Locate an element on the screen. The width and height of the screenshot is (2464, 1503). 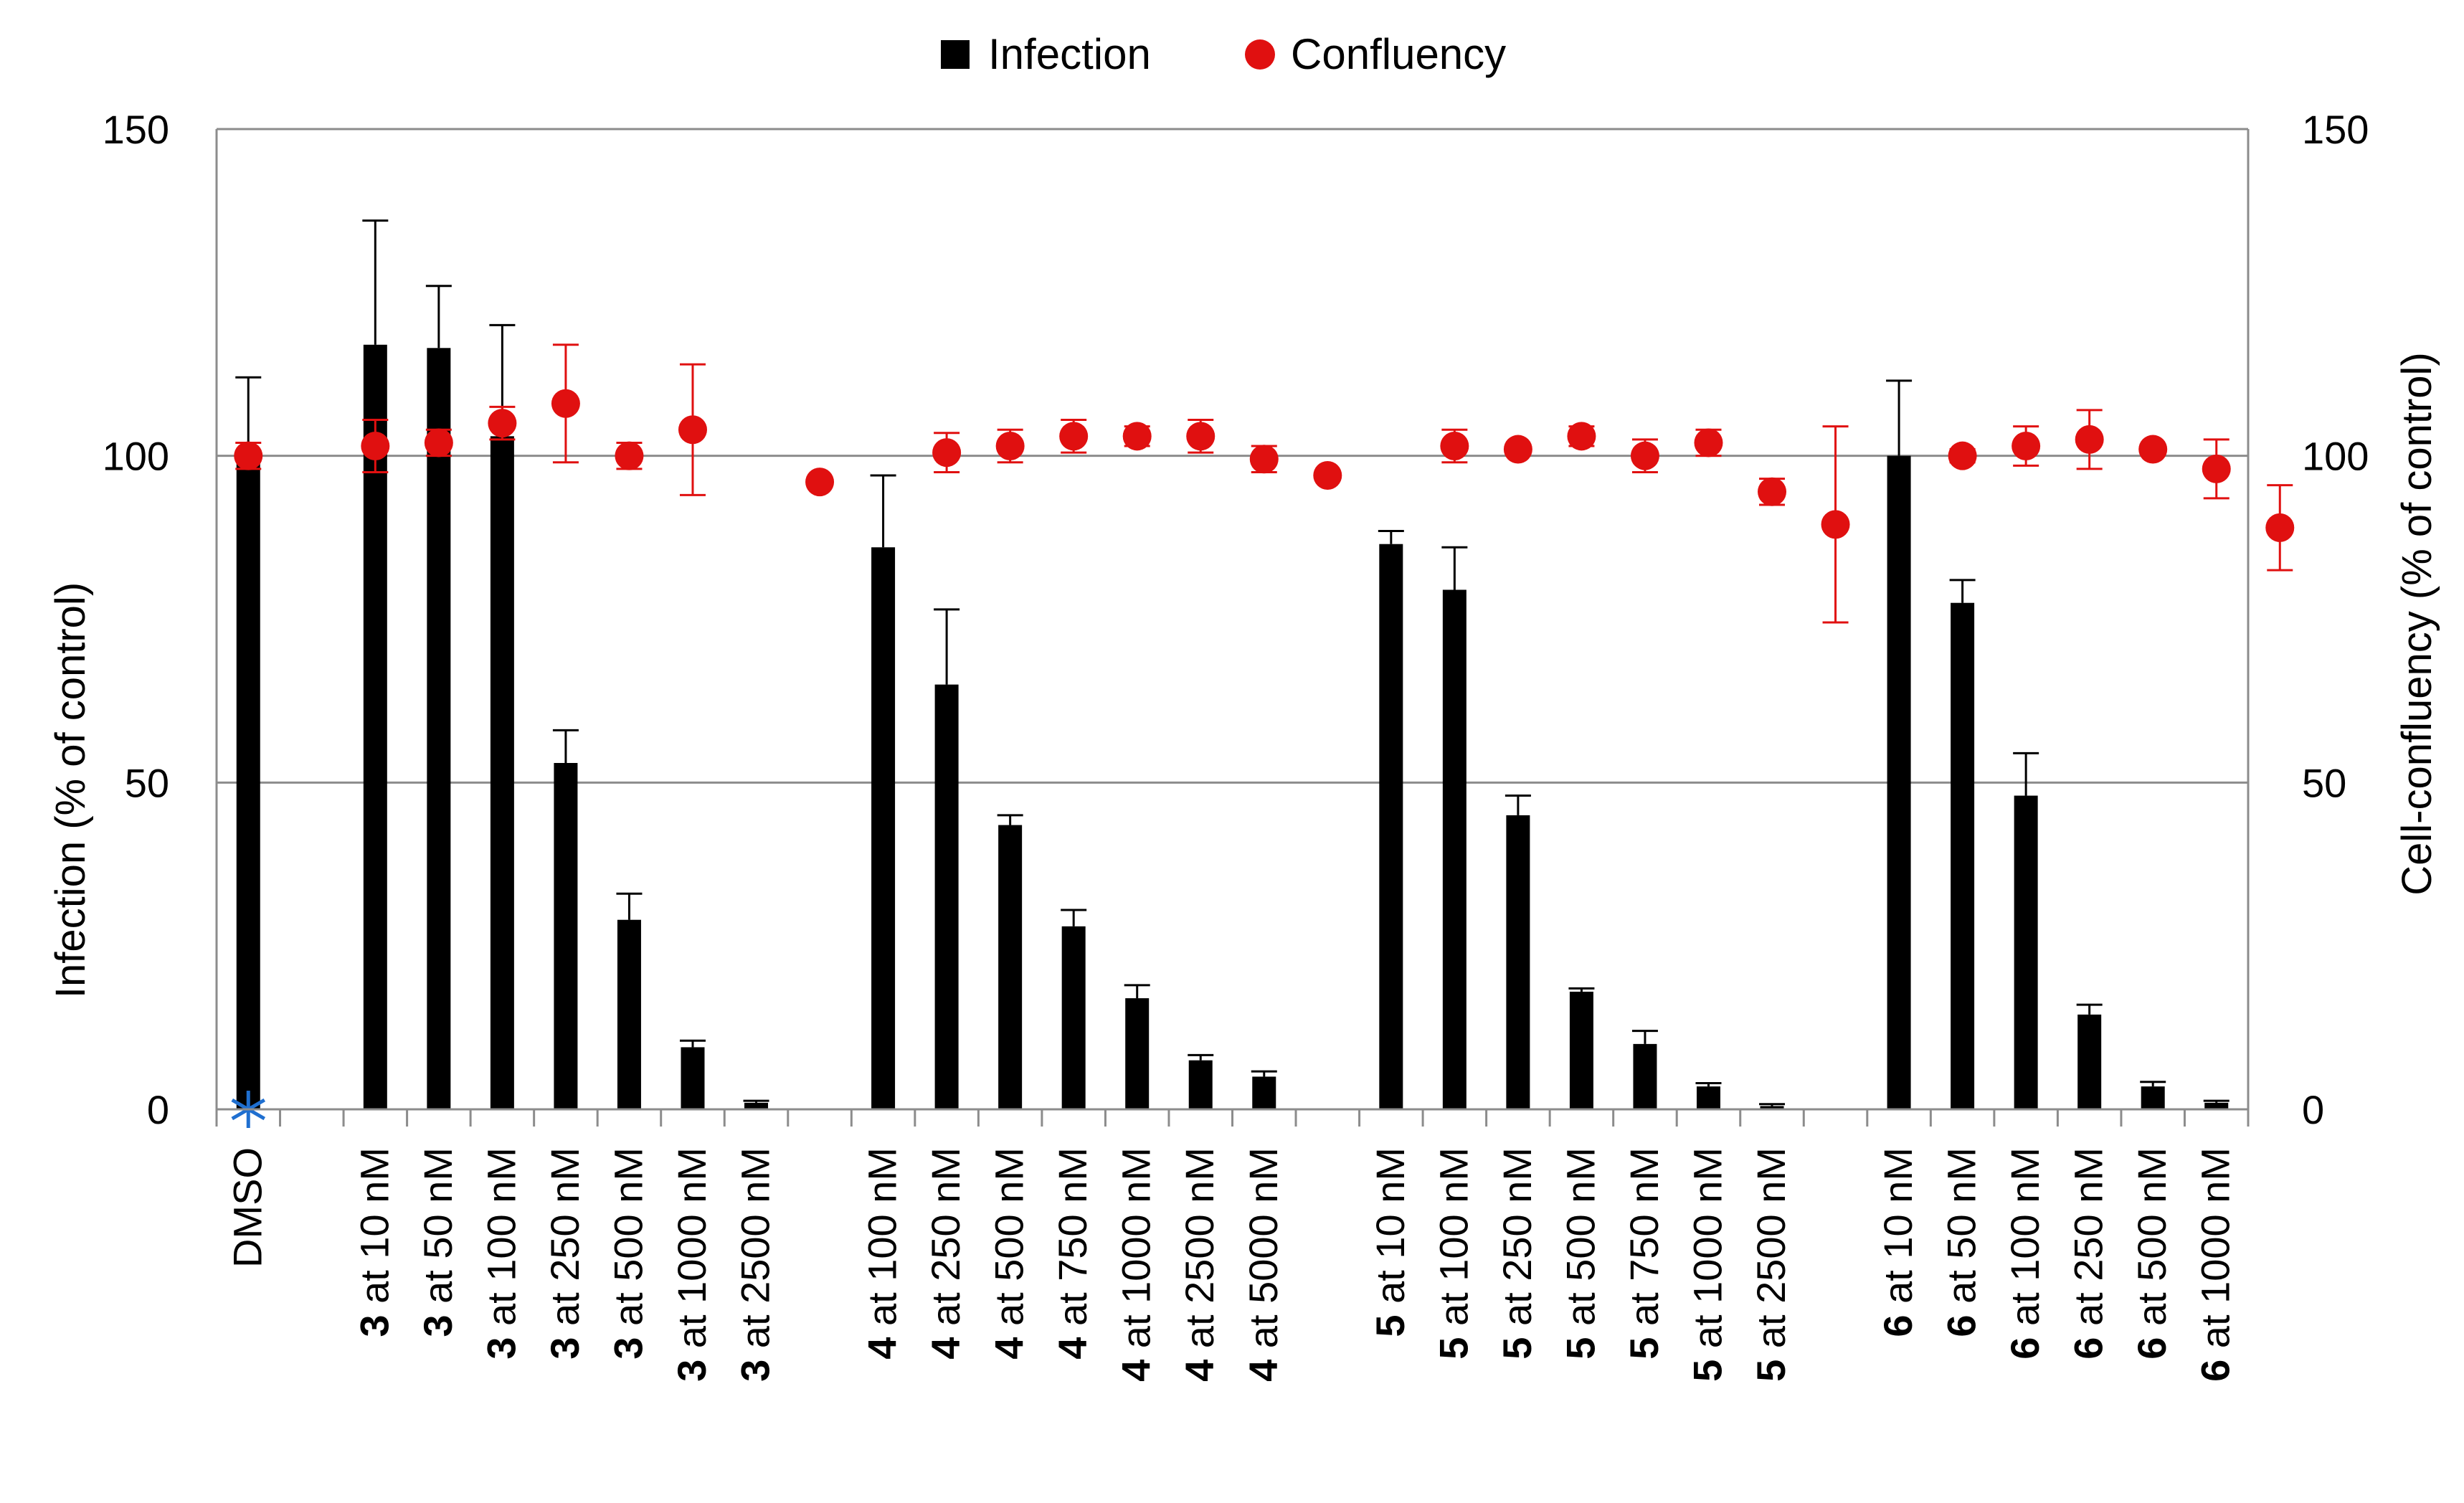
x-label: 4 at 750 nM is located at coordinates (1072, 1253).